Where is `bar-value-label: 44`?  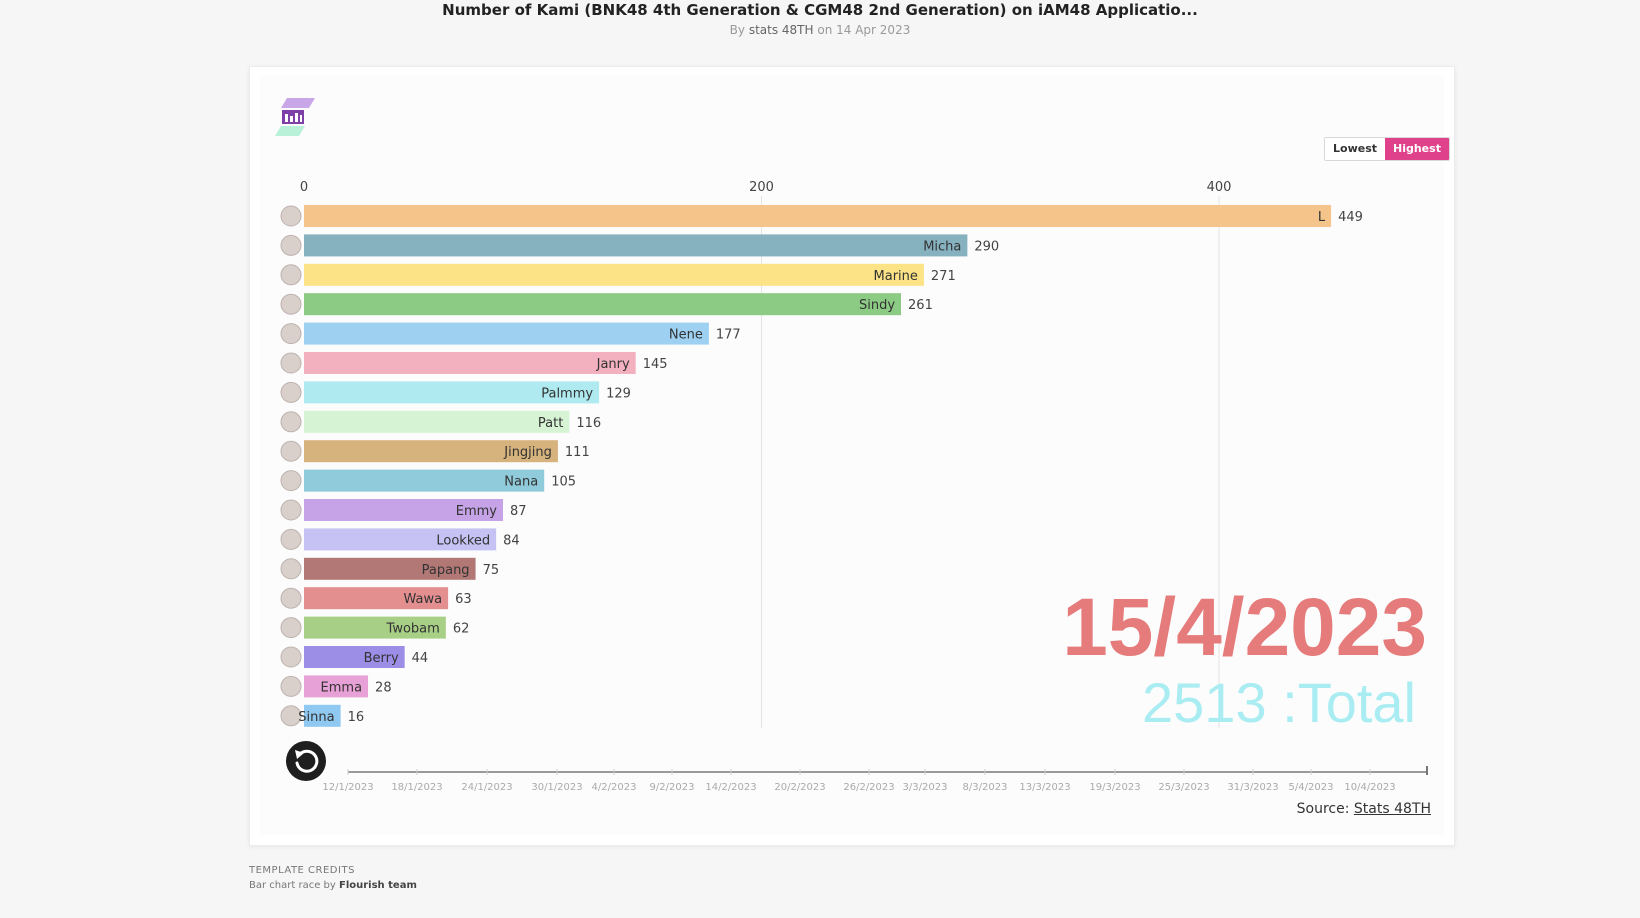
bar-value-label: 44 is located at coordinates (420, 658).